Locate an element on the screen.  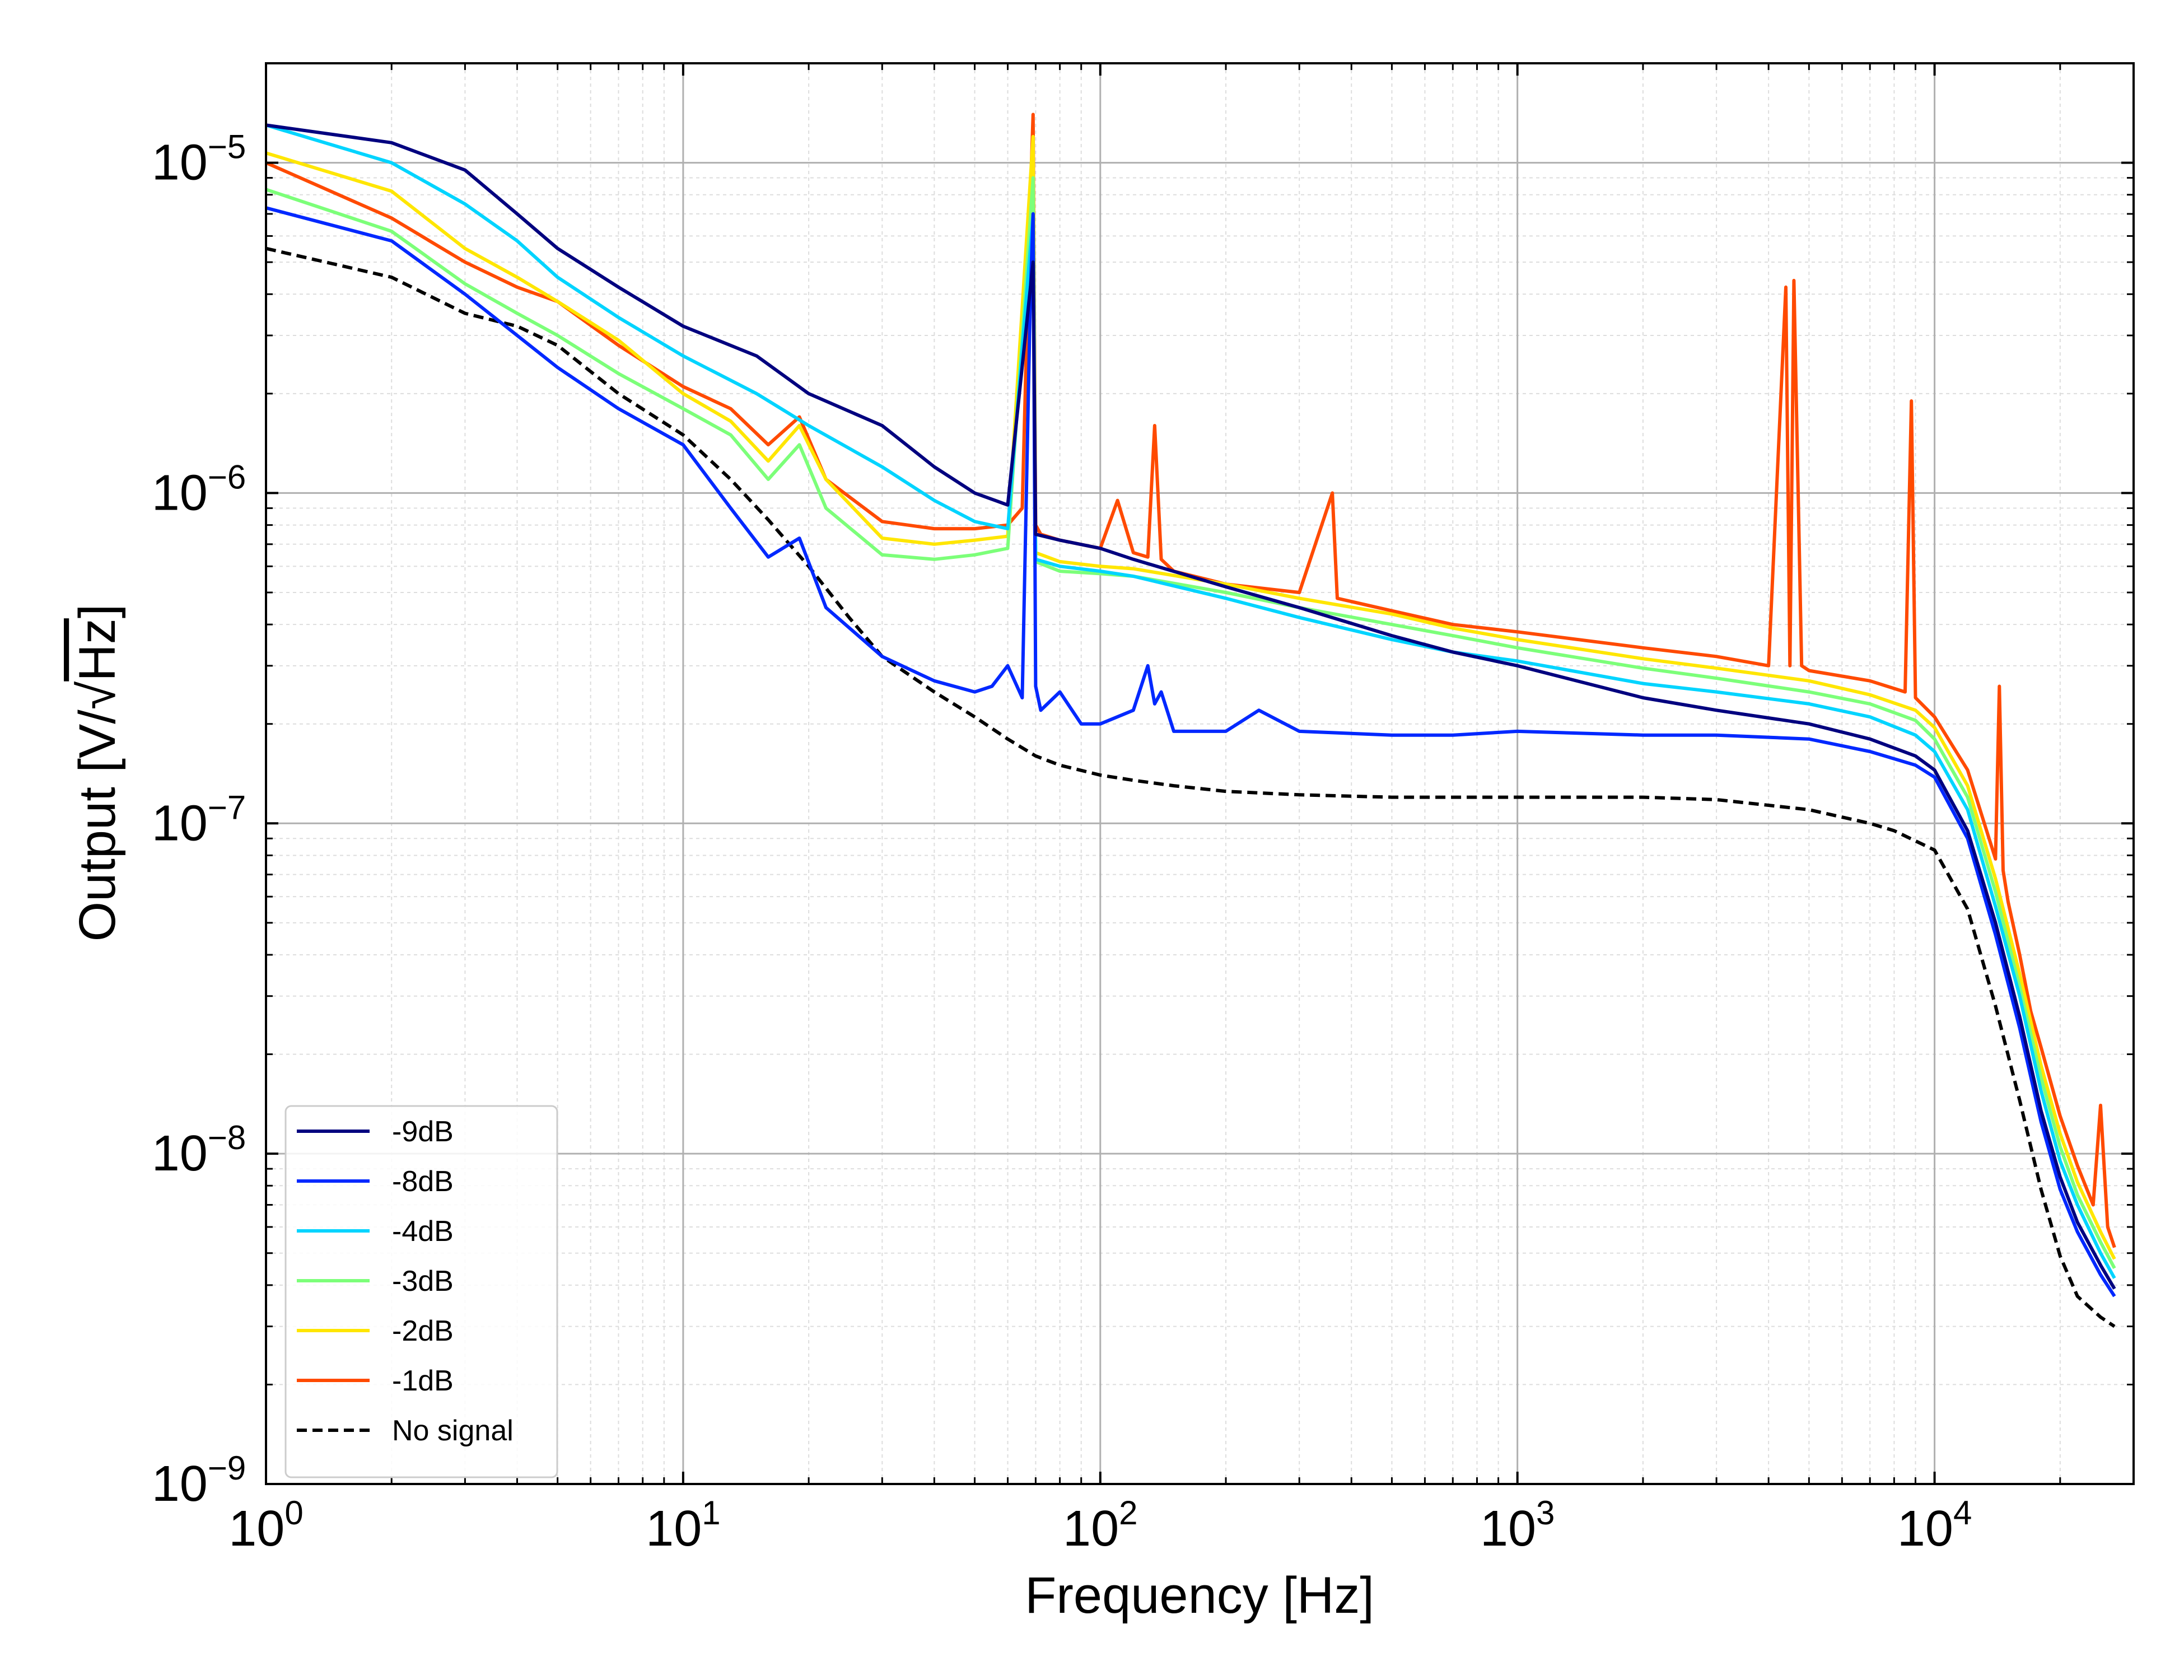
legend-box is located at coordinates (421, 1292).